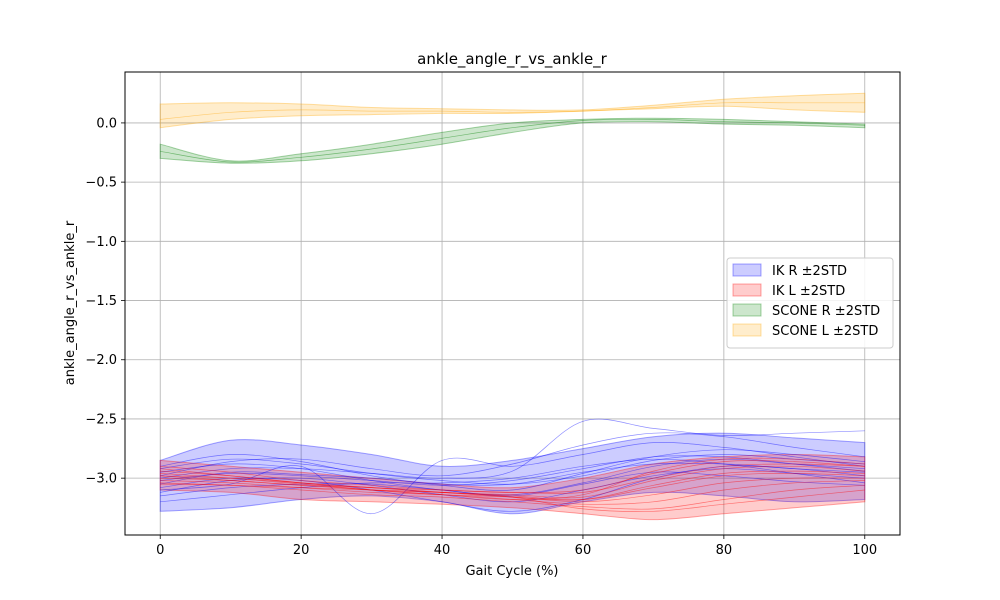  I want to click on x-tick-label: 40, so click(442, 550).